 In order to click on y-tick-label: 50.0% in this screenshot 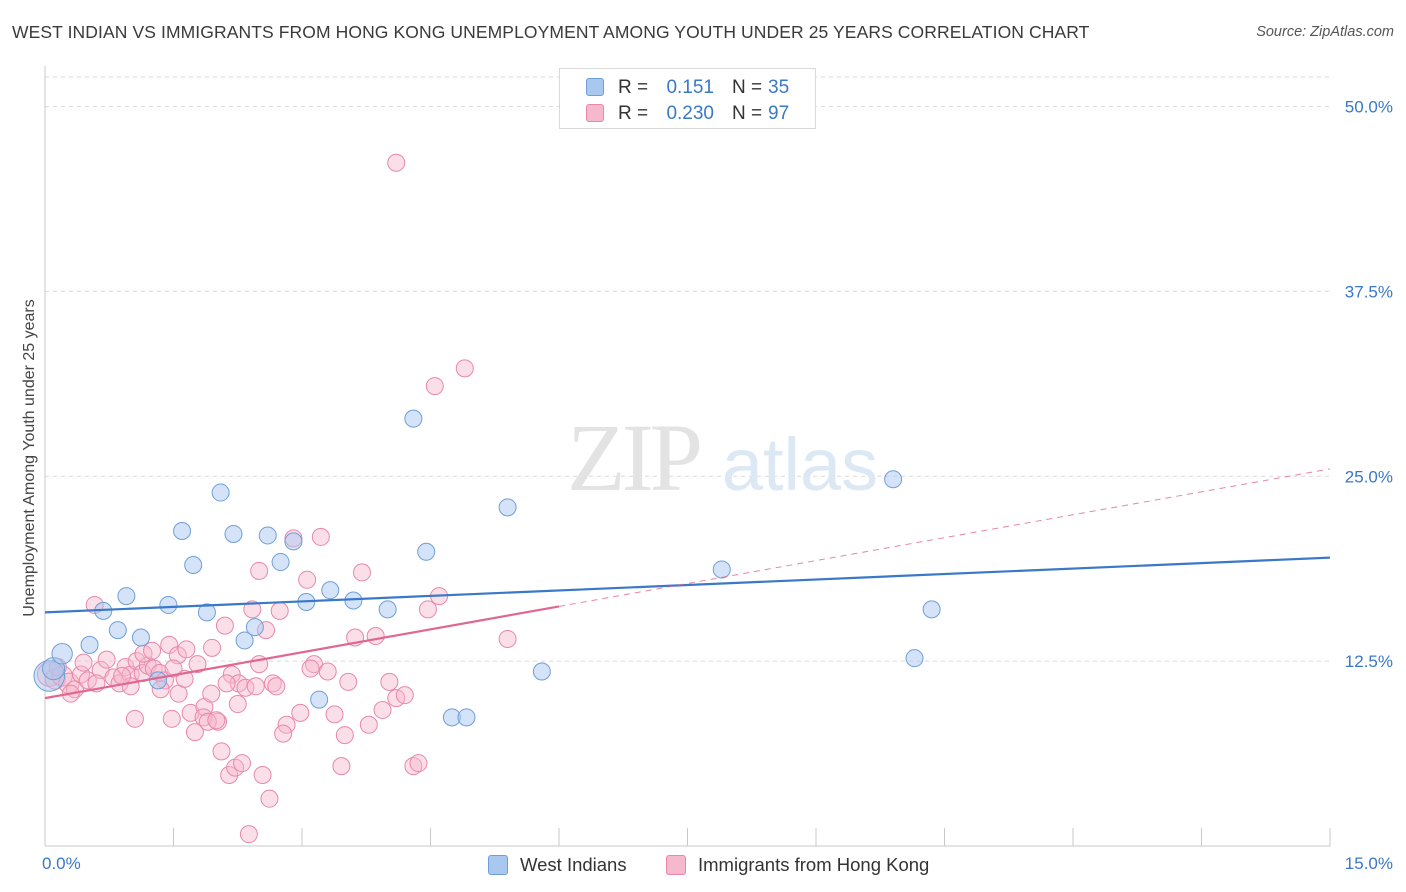, I will do `click(1369, 107)`.